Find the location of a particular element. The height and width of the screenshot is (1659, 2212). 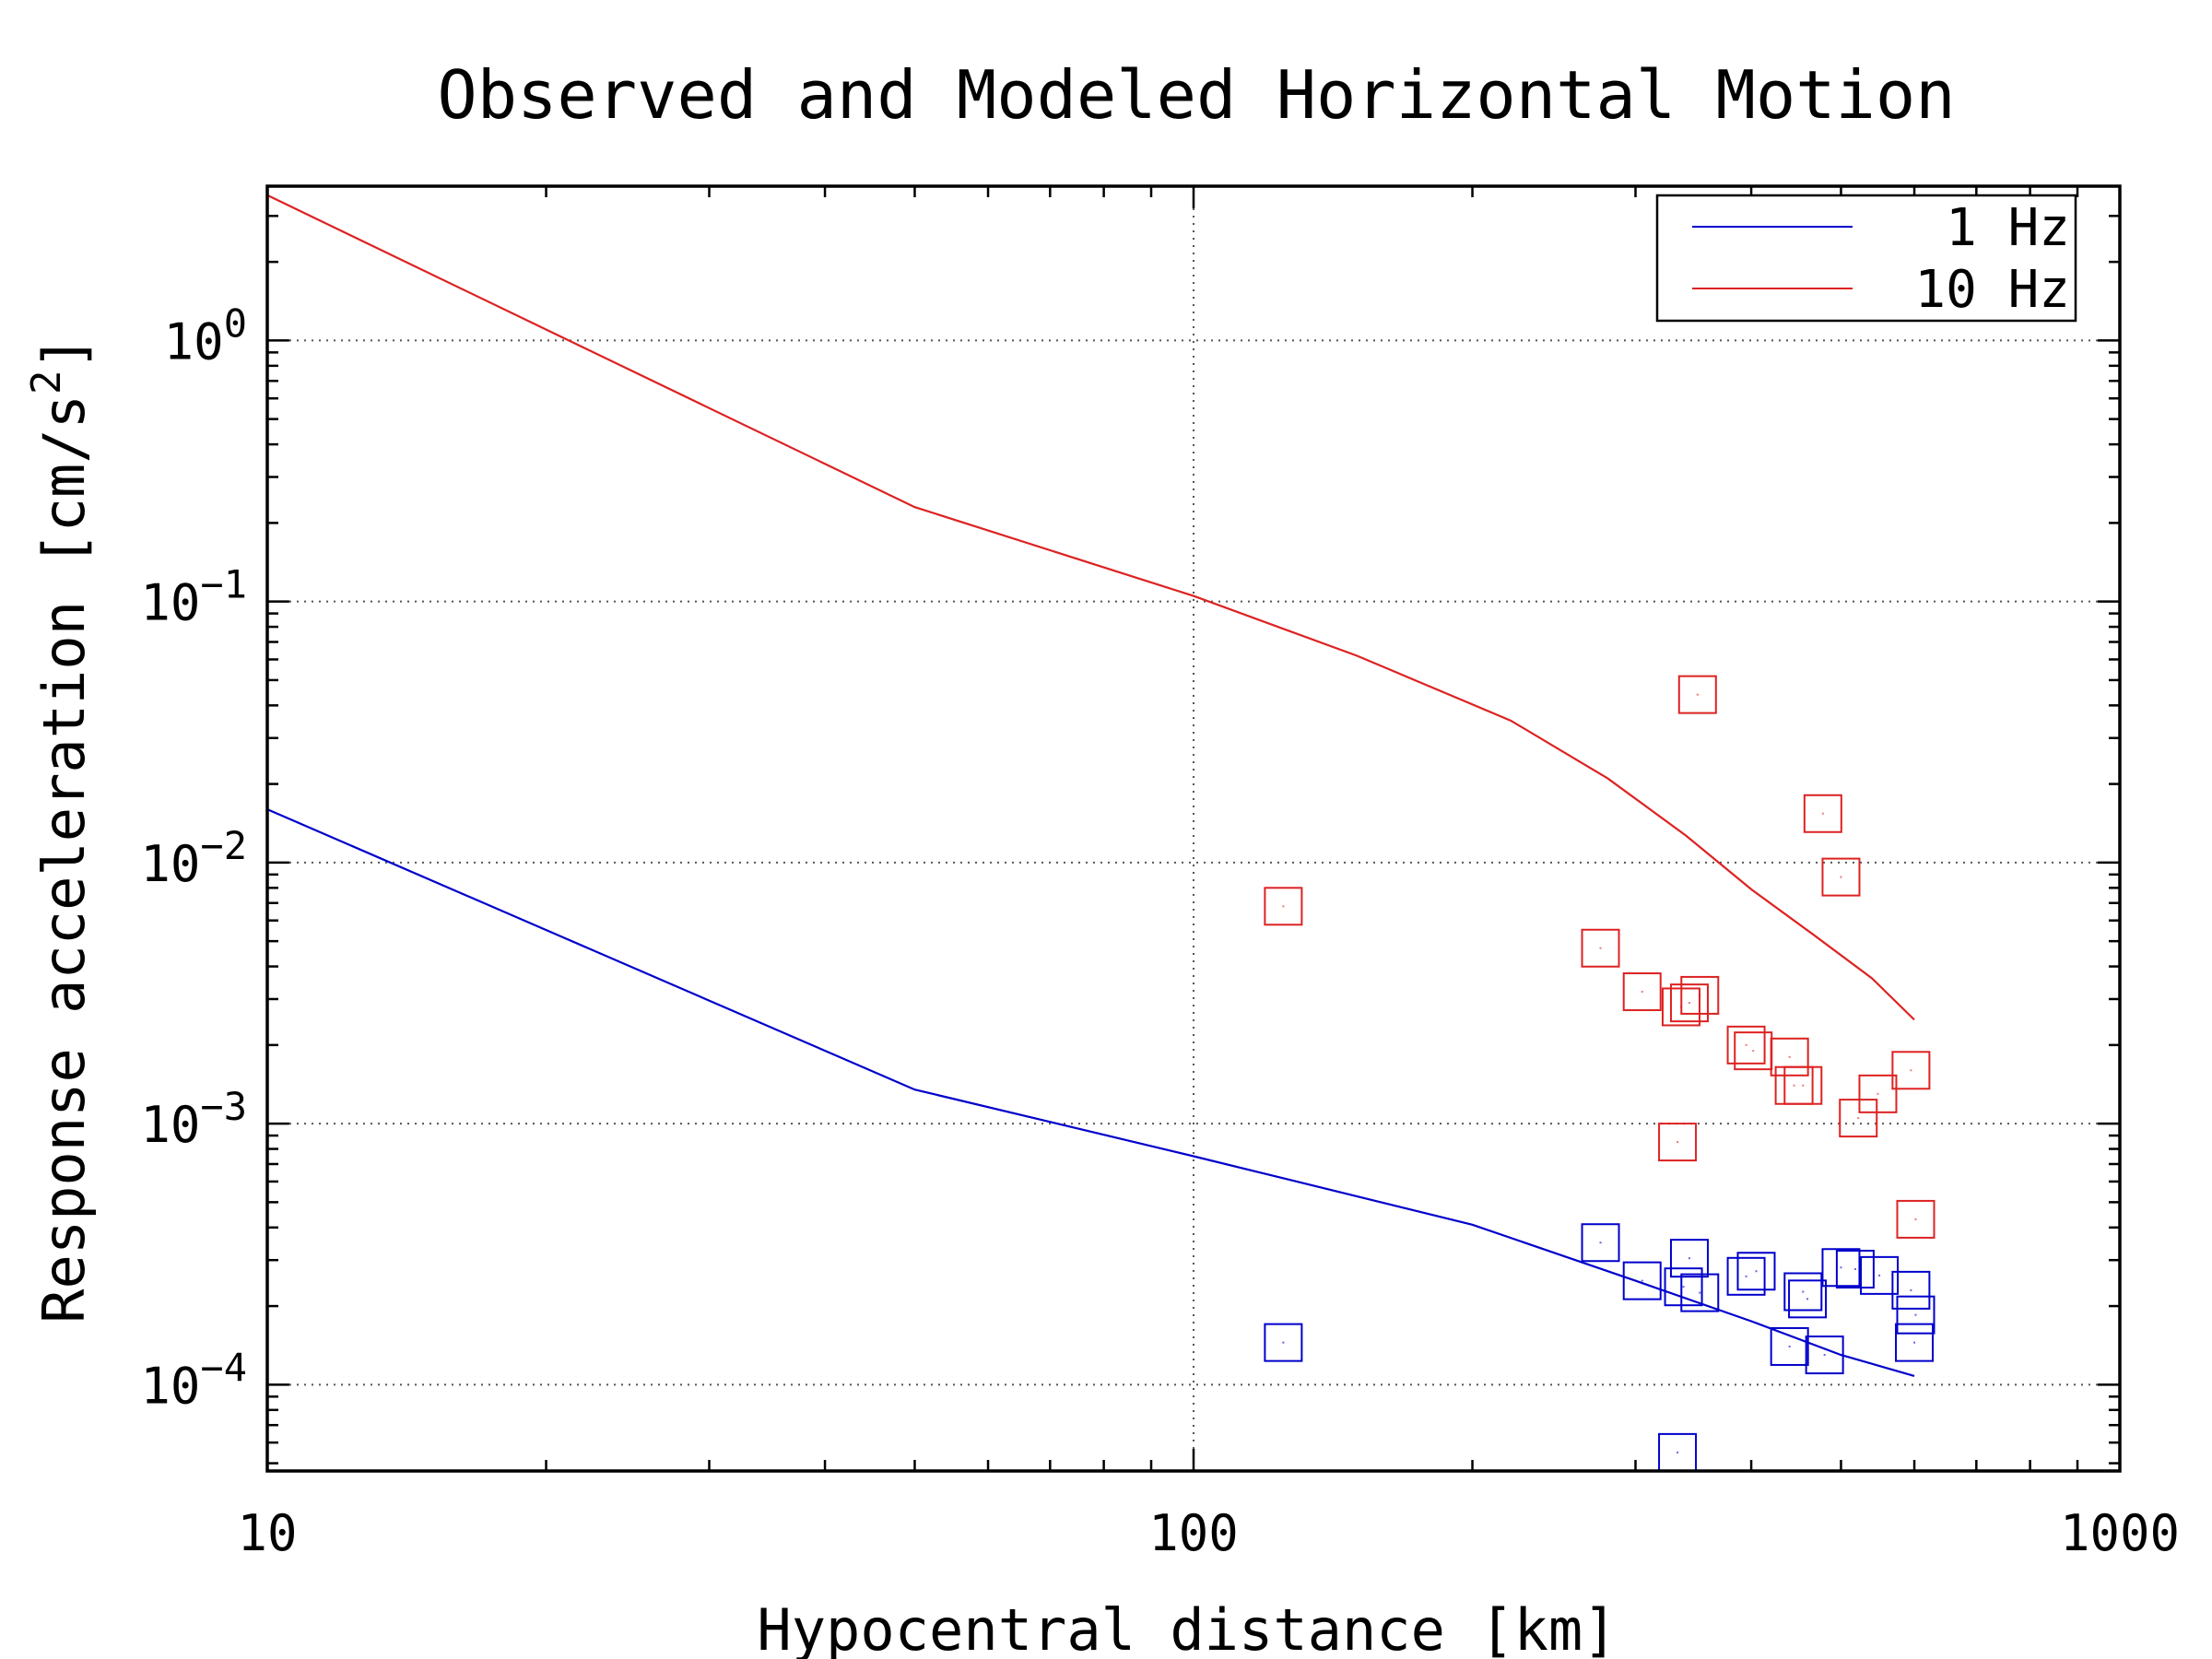

y-tick-label: 10⁻¹ is located at coordinates (193, 597).